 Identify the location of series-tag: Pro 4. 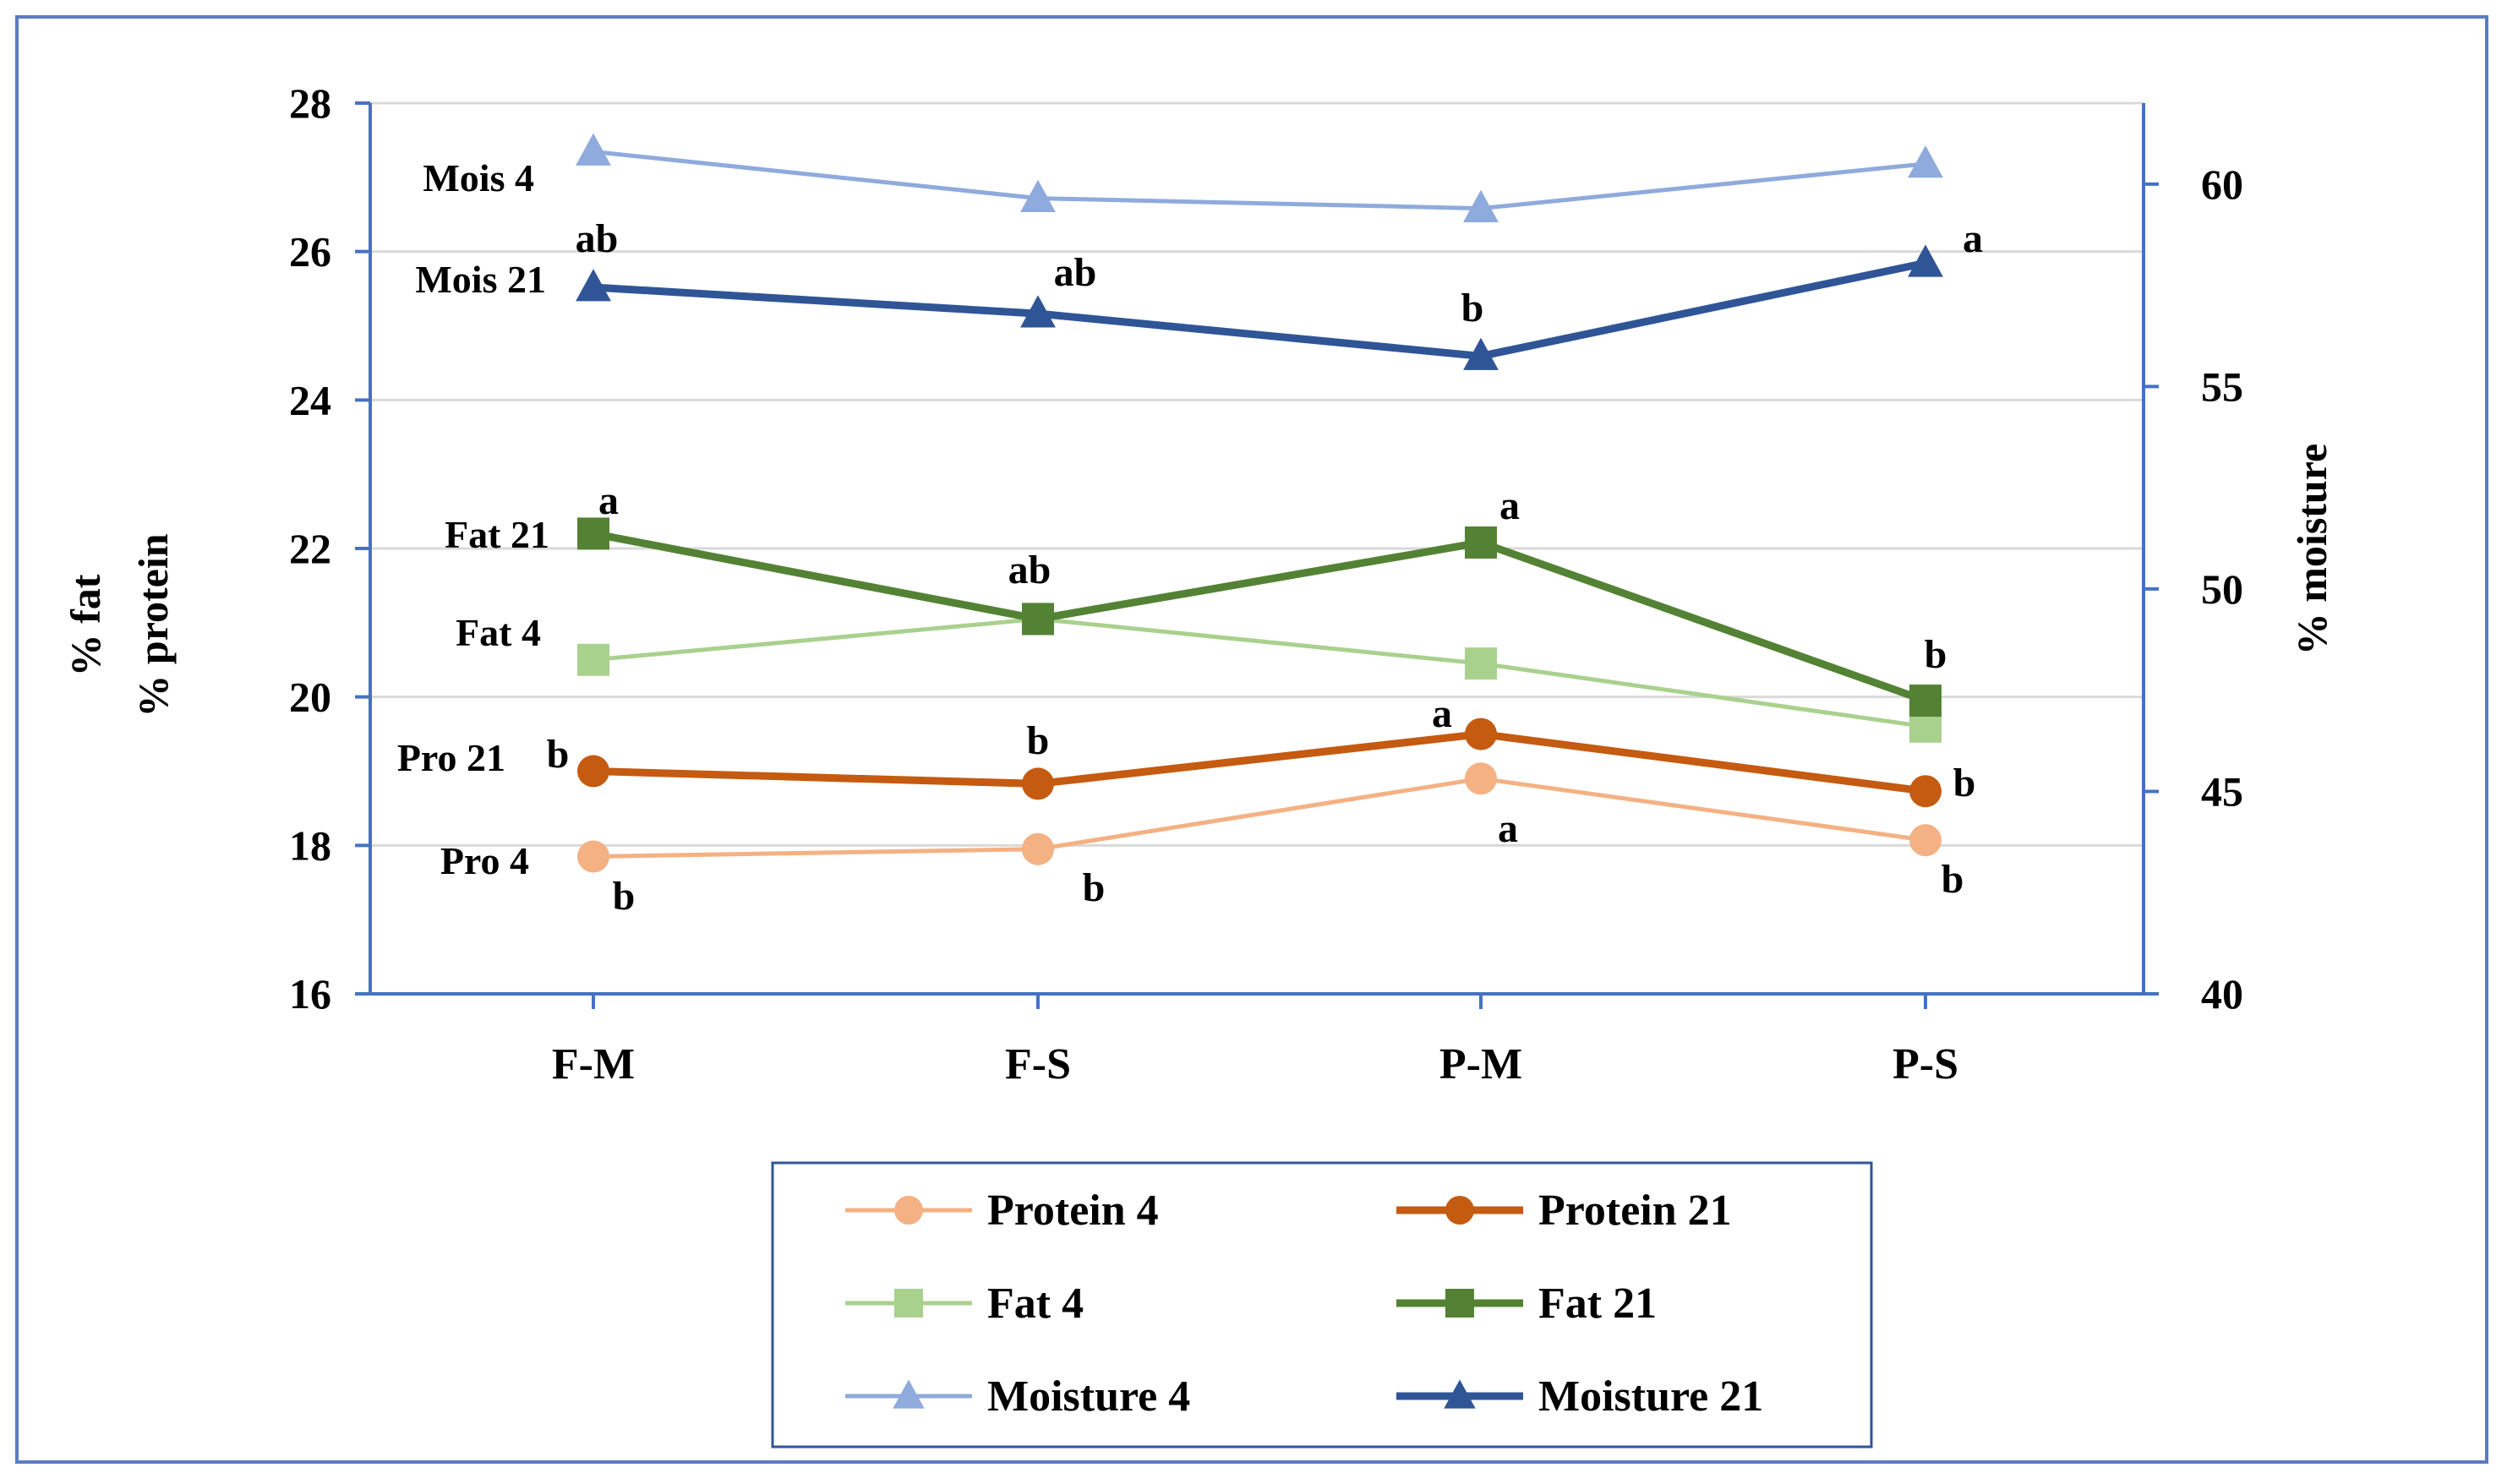
(484, 861).